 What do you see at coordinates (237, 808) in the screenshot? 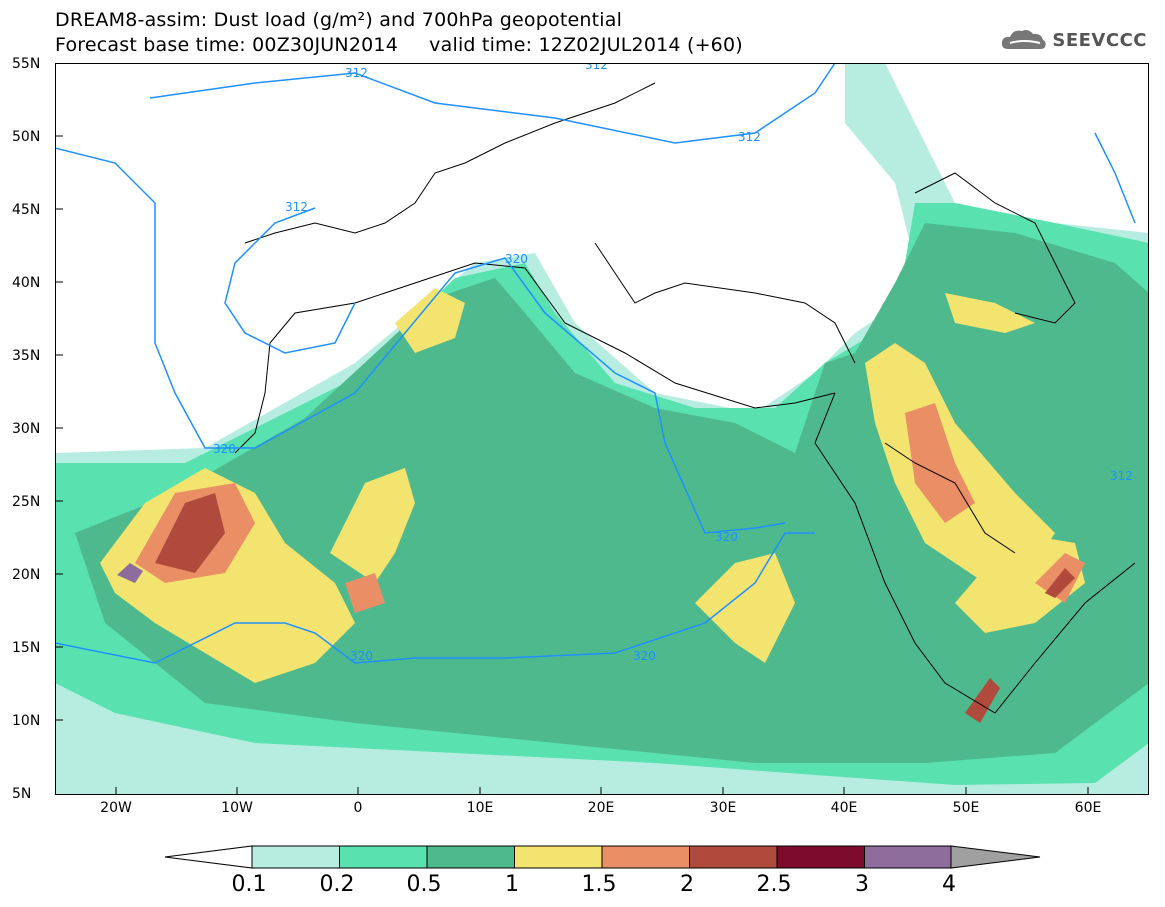
I see `lon-label-10w: 10W` at bounding box center [237, 808].